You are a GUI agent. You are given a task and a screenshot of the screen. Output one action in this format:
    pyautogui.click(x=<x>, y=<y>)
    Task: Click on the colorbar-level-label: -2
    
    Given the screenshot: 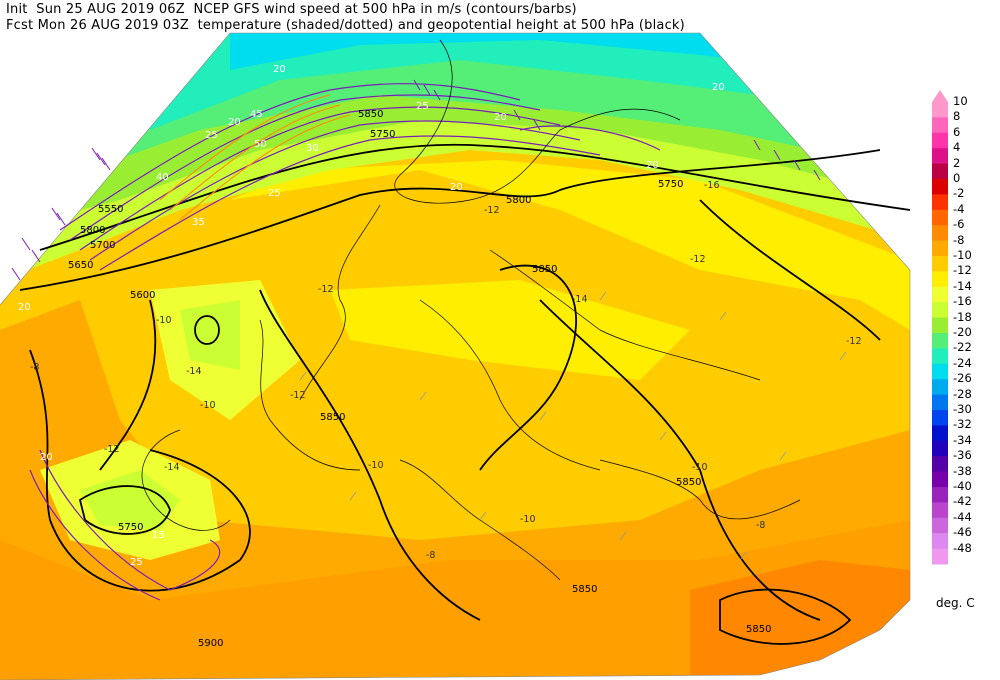 What is the action you would take?
    pyautogui.click(x=959, y=193)
    